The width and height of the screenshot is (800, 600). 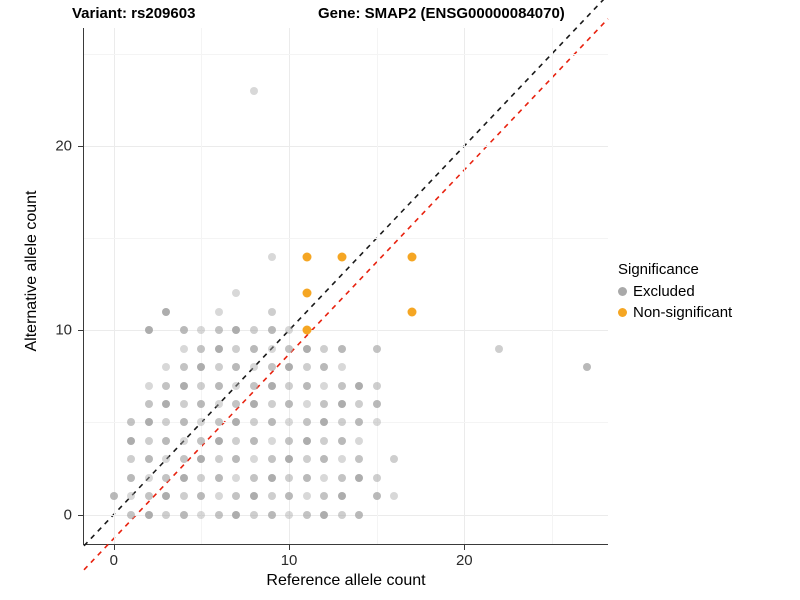 What do you see at coordinates (67, 514) in the screenshot?
I see `y-tick-label: 0` at bounding box center [67, 514].